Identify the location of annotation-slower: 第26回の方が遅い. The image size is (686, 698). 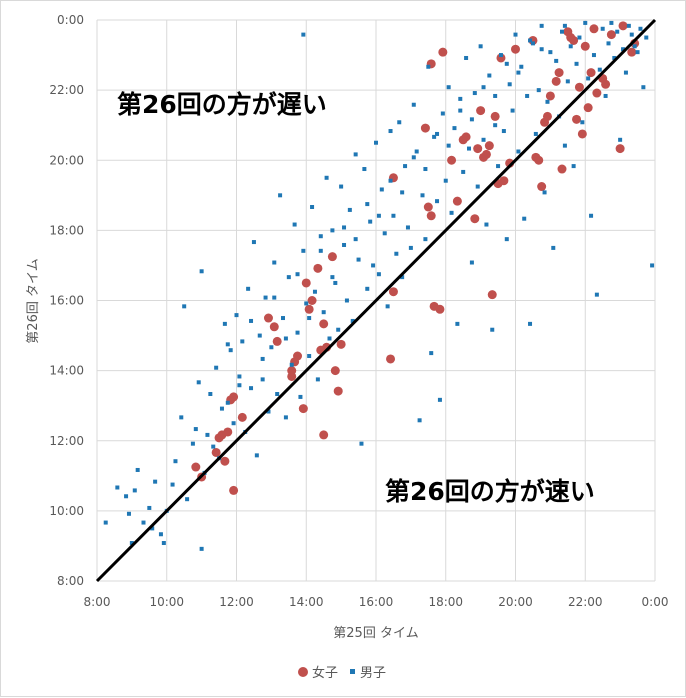
(222, 104).